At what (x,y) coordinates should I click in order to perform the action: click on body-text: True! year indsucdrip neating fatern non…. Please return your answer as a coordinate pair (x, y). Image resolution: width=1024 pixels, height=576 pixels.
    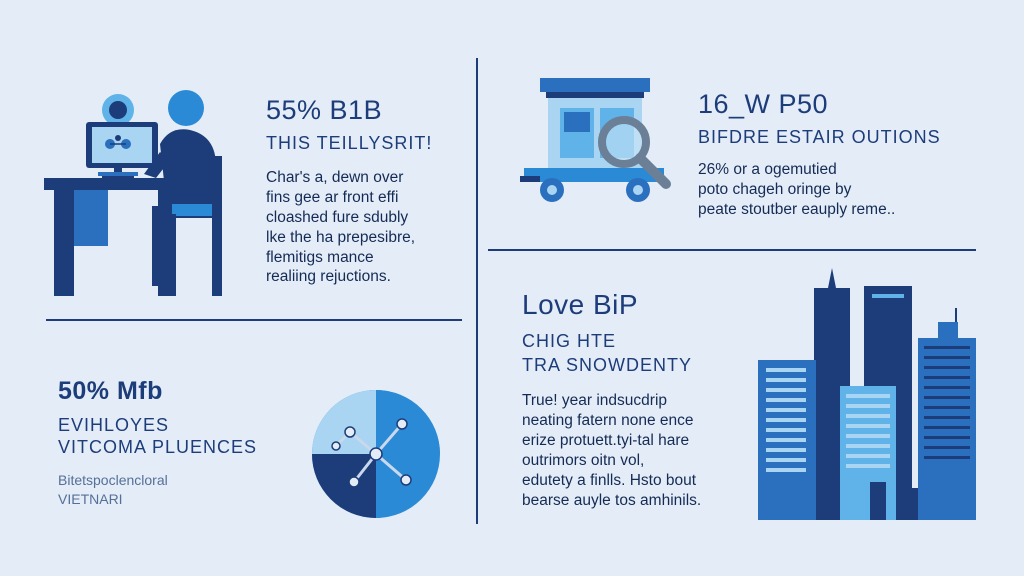
    Looking at the image, I should click on (637, 450).